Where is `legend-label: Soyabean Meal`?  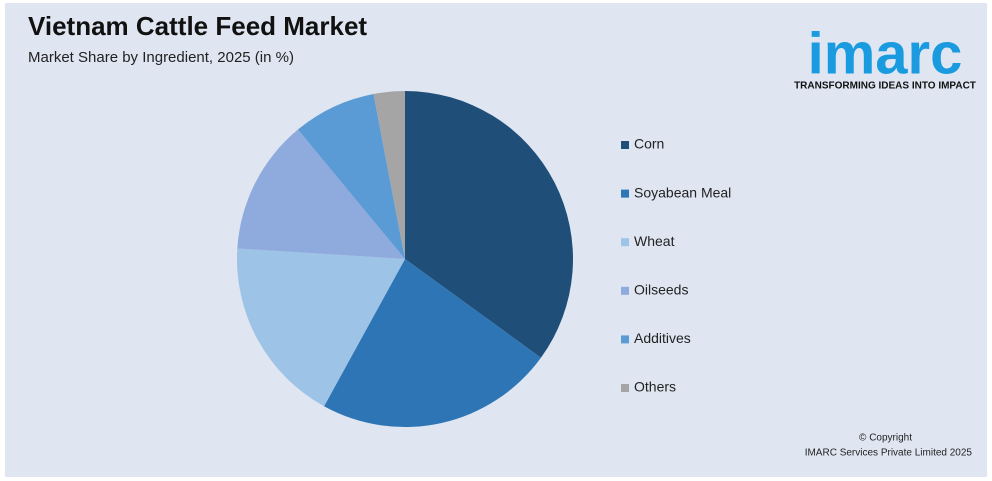
legend-label: Soyabean Meal is located at coordinates (682, 192).